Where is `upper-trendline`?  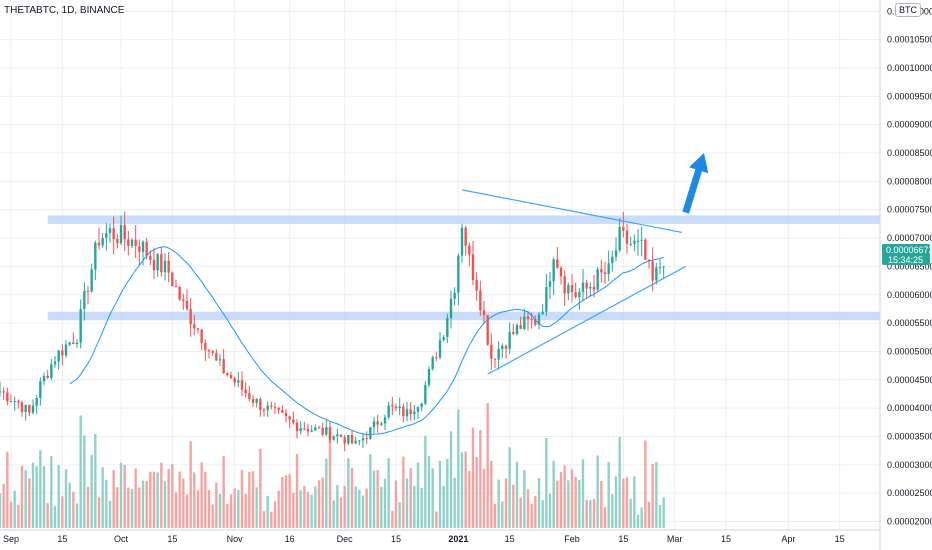 upper-trendline is located at coordinates (572, 211).